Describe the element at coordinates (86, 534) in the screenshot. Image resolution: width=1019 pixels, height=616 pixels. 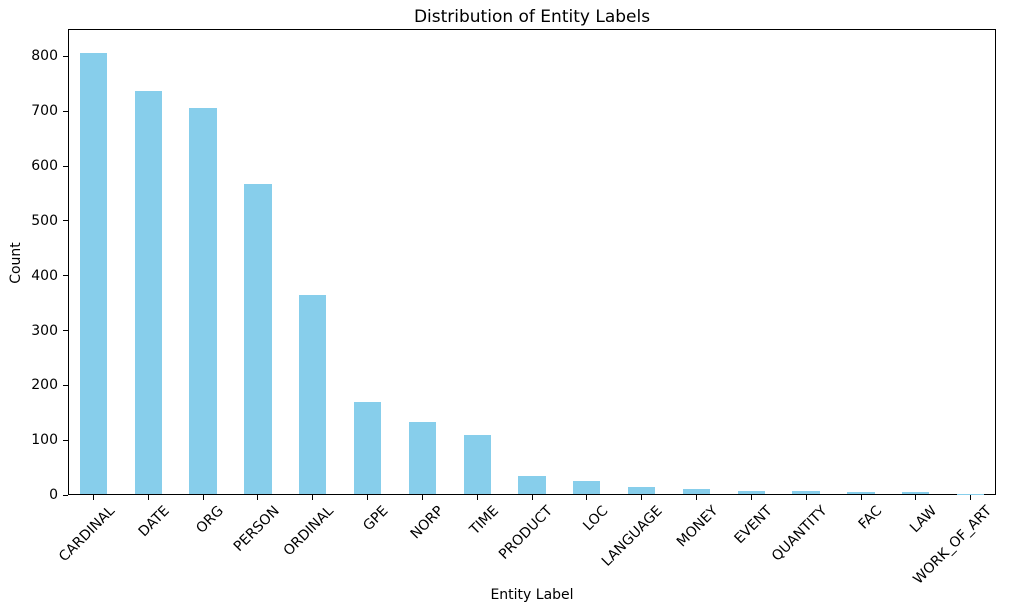
I see `x-tick-label-cardinal: CARDINAL` at that location.